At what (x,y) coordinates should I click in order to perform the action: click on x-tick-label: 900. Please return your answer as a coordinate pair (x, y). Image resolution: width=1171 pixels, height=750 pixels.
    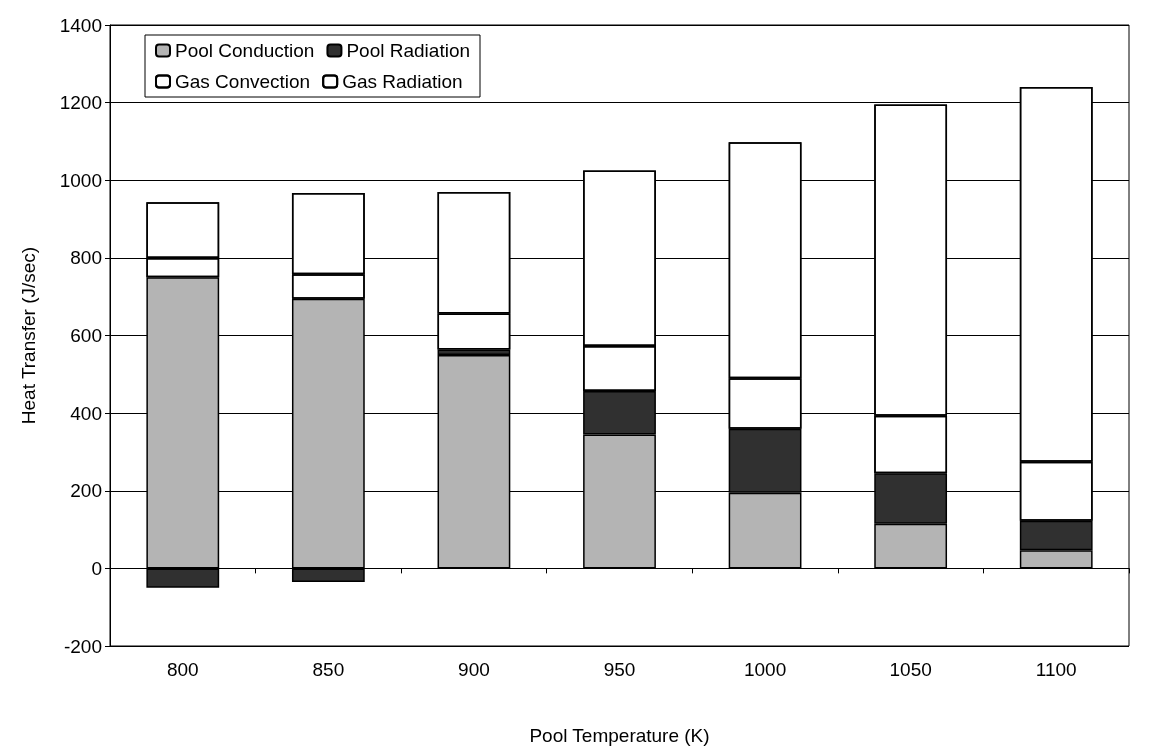
    Looking at the image, I should click on (474, 669).